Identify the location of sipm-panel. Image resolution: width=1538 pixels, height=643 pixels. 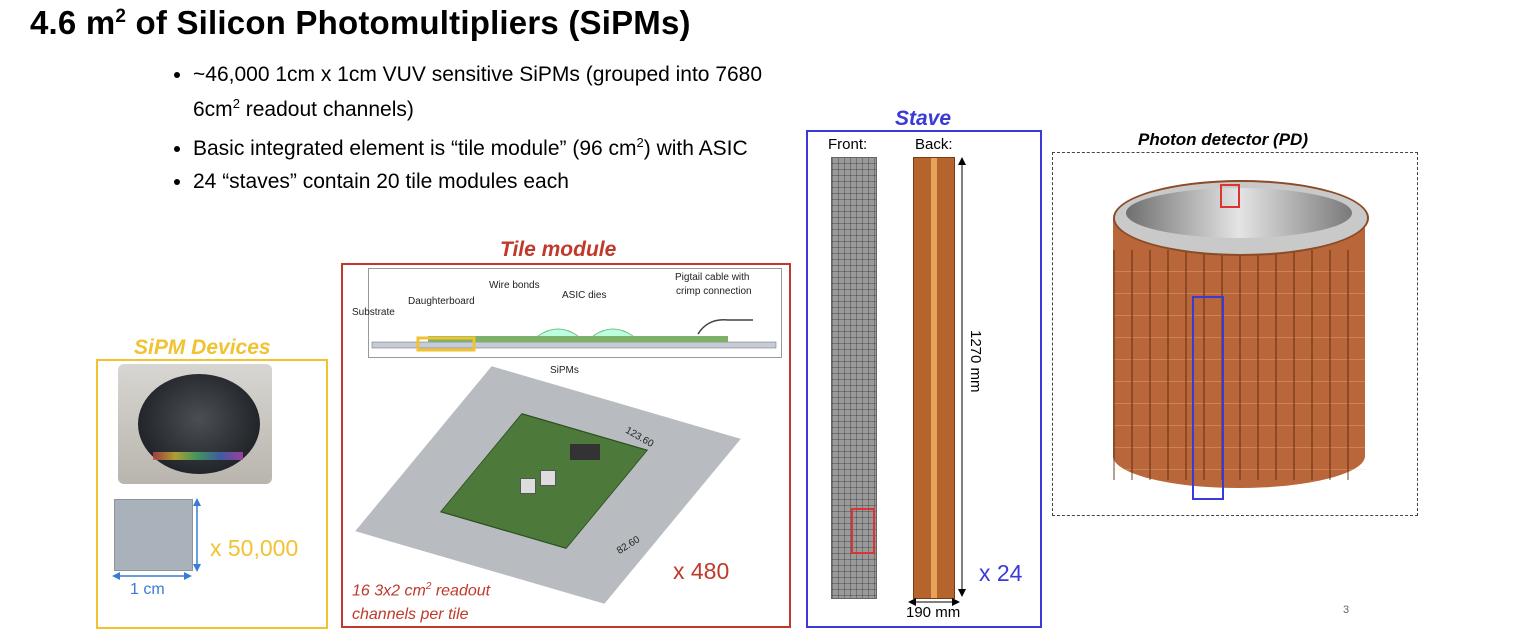
(212, 494).